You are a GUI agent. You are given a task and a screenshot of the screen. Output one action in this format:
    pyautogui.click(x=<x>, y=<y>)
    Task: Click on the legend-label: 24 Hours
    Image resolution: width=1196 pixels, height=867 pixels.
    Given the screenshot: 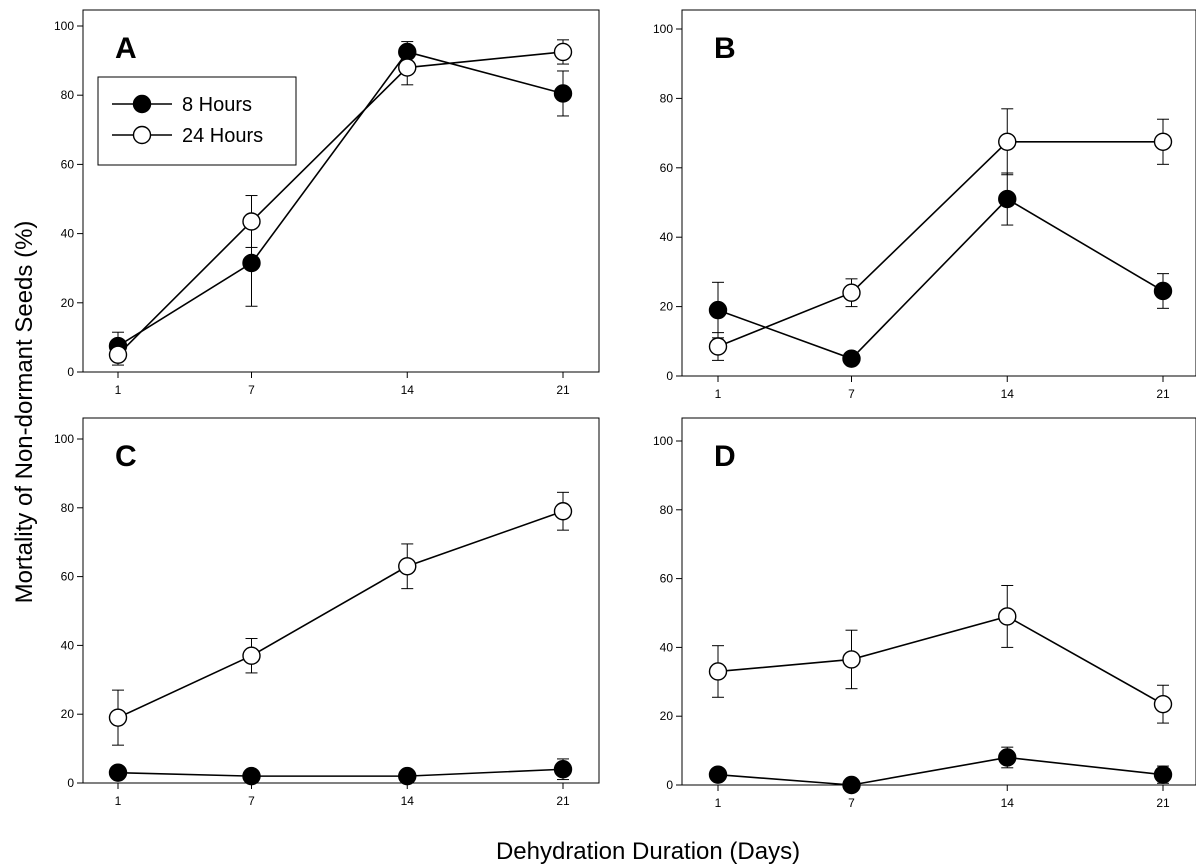 What is the action you would take?
    pyautogui.click(x=222, y=136)
    